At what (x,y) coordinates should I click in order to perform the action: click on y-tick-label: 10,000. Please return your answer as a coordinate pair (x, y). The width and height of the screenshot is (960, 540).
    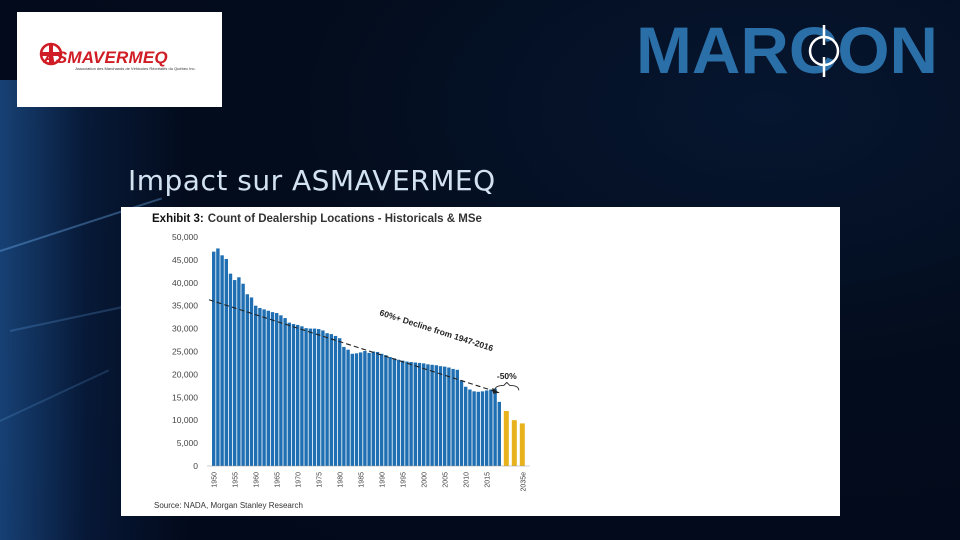
    Looking at the image, I should click on (185, 420).